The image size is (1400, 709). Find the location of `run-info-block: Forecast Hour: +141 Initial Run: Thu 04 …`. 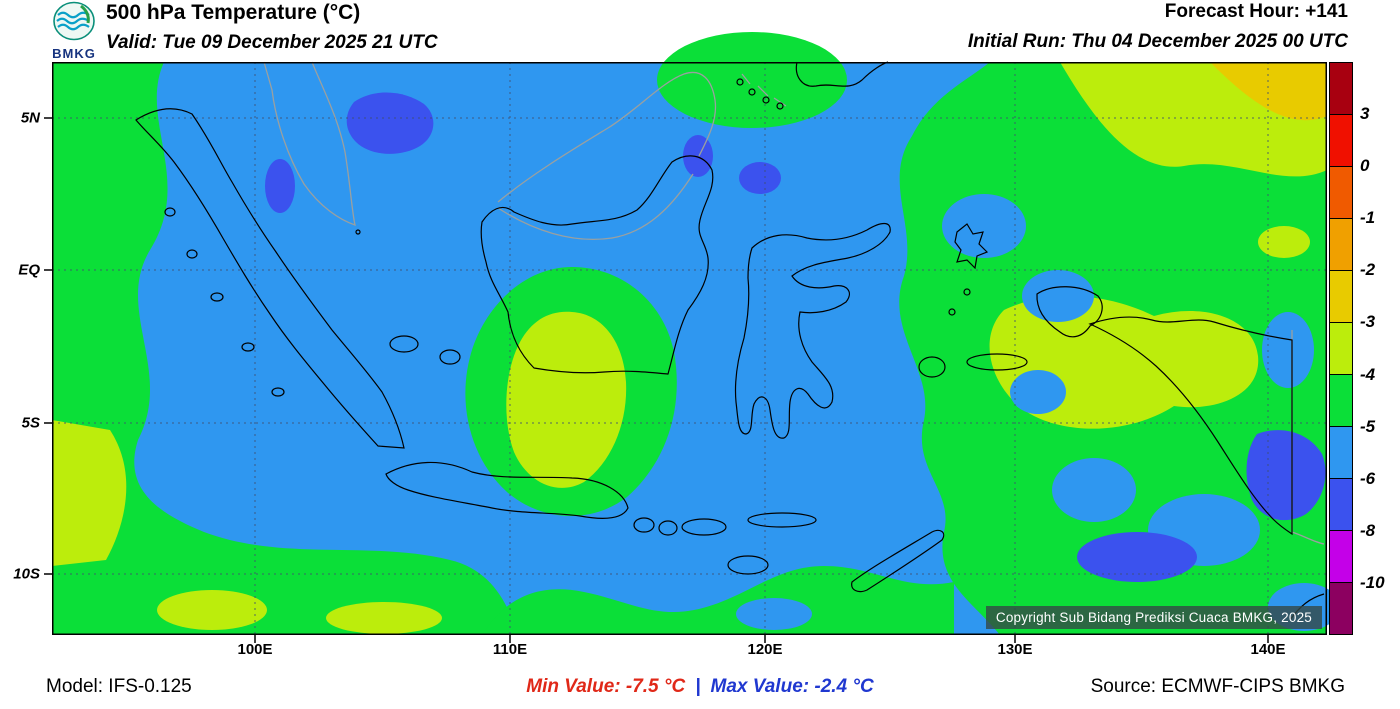

run-info-block: Forecast Hour: +141 Initial Run: Thu 04 … is located at coordinates (1158, 27).